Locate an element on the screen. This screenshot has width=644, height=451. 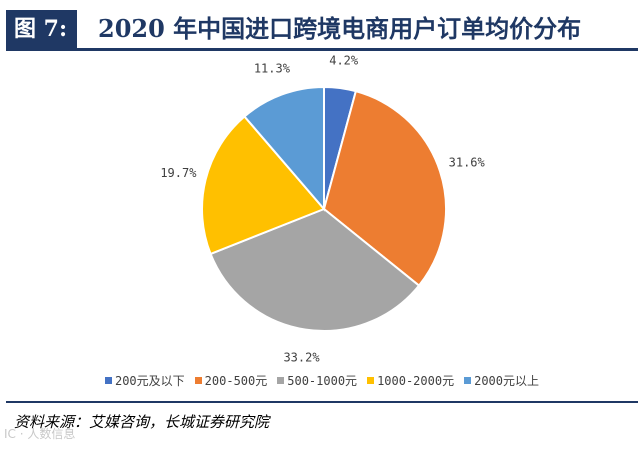
figure-label: 图 7: is located at coordinates (42, 29).